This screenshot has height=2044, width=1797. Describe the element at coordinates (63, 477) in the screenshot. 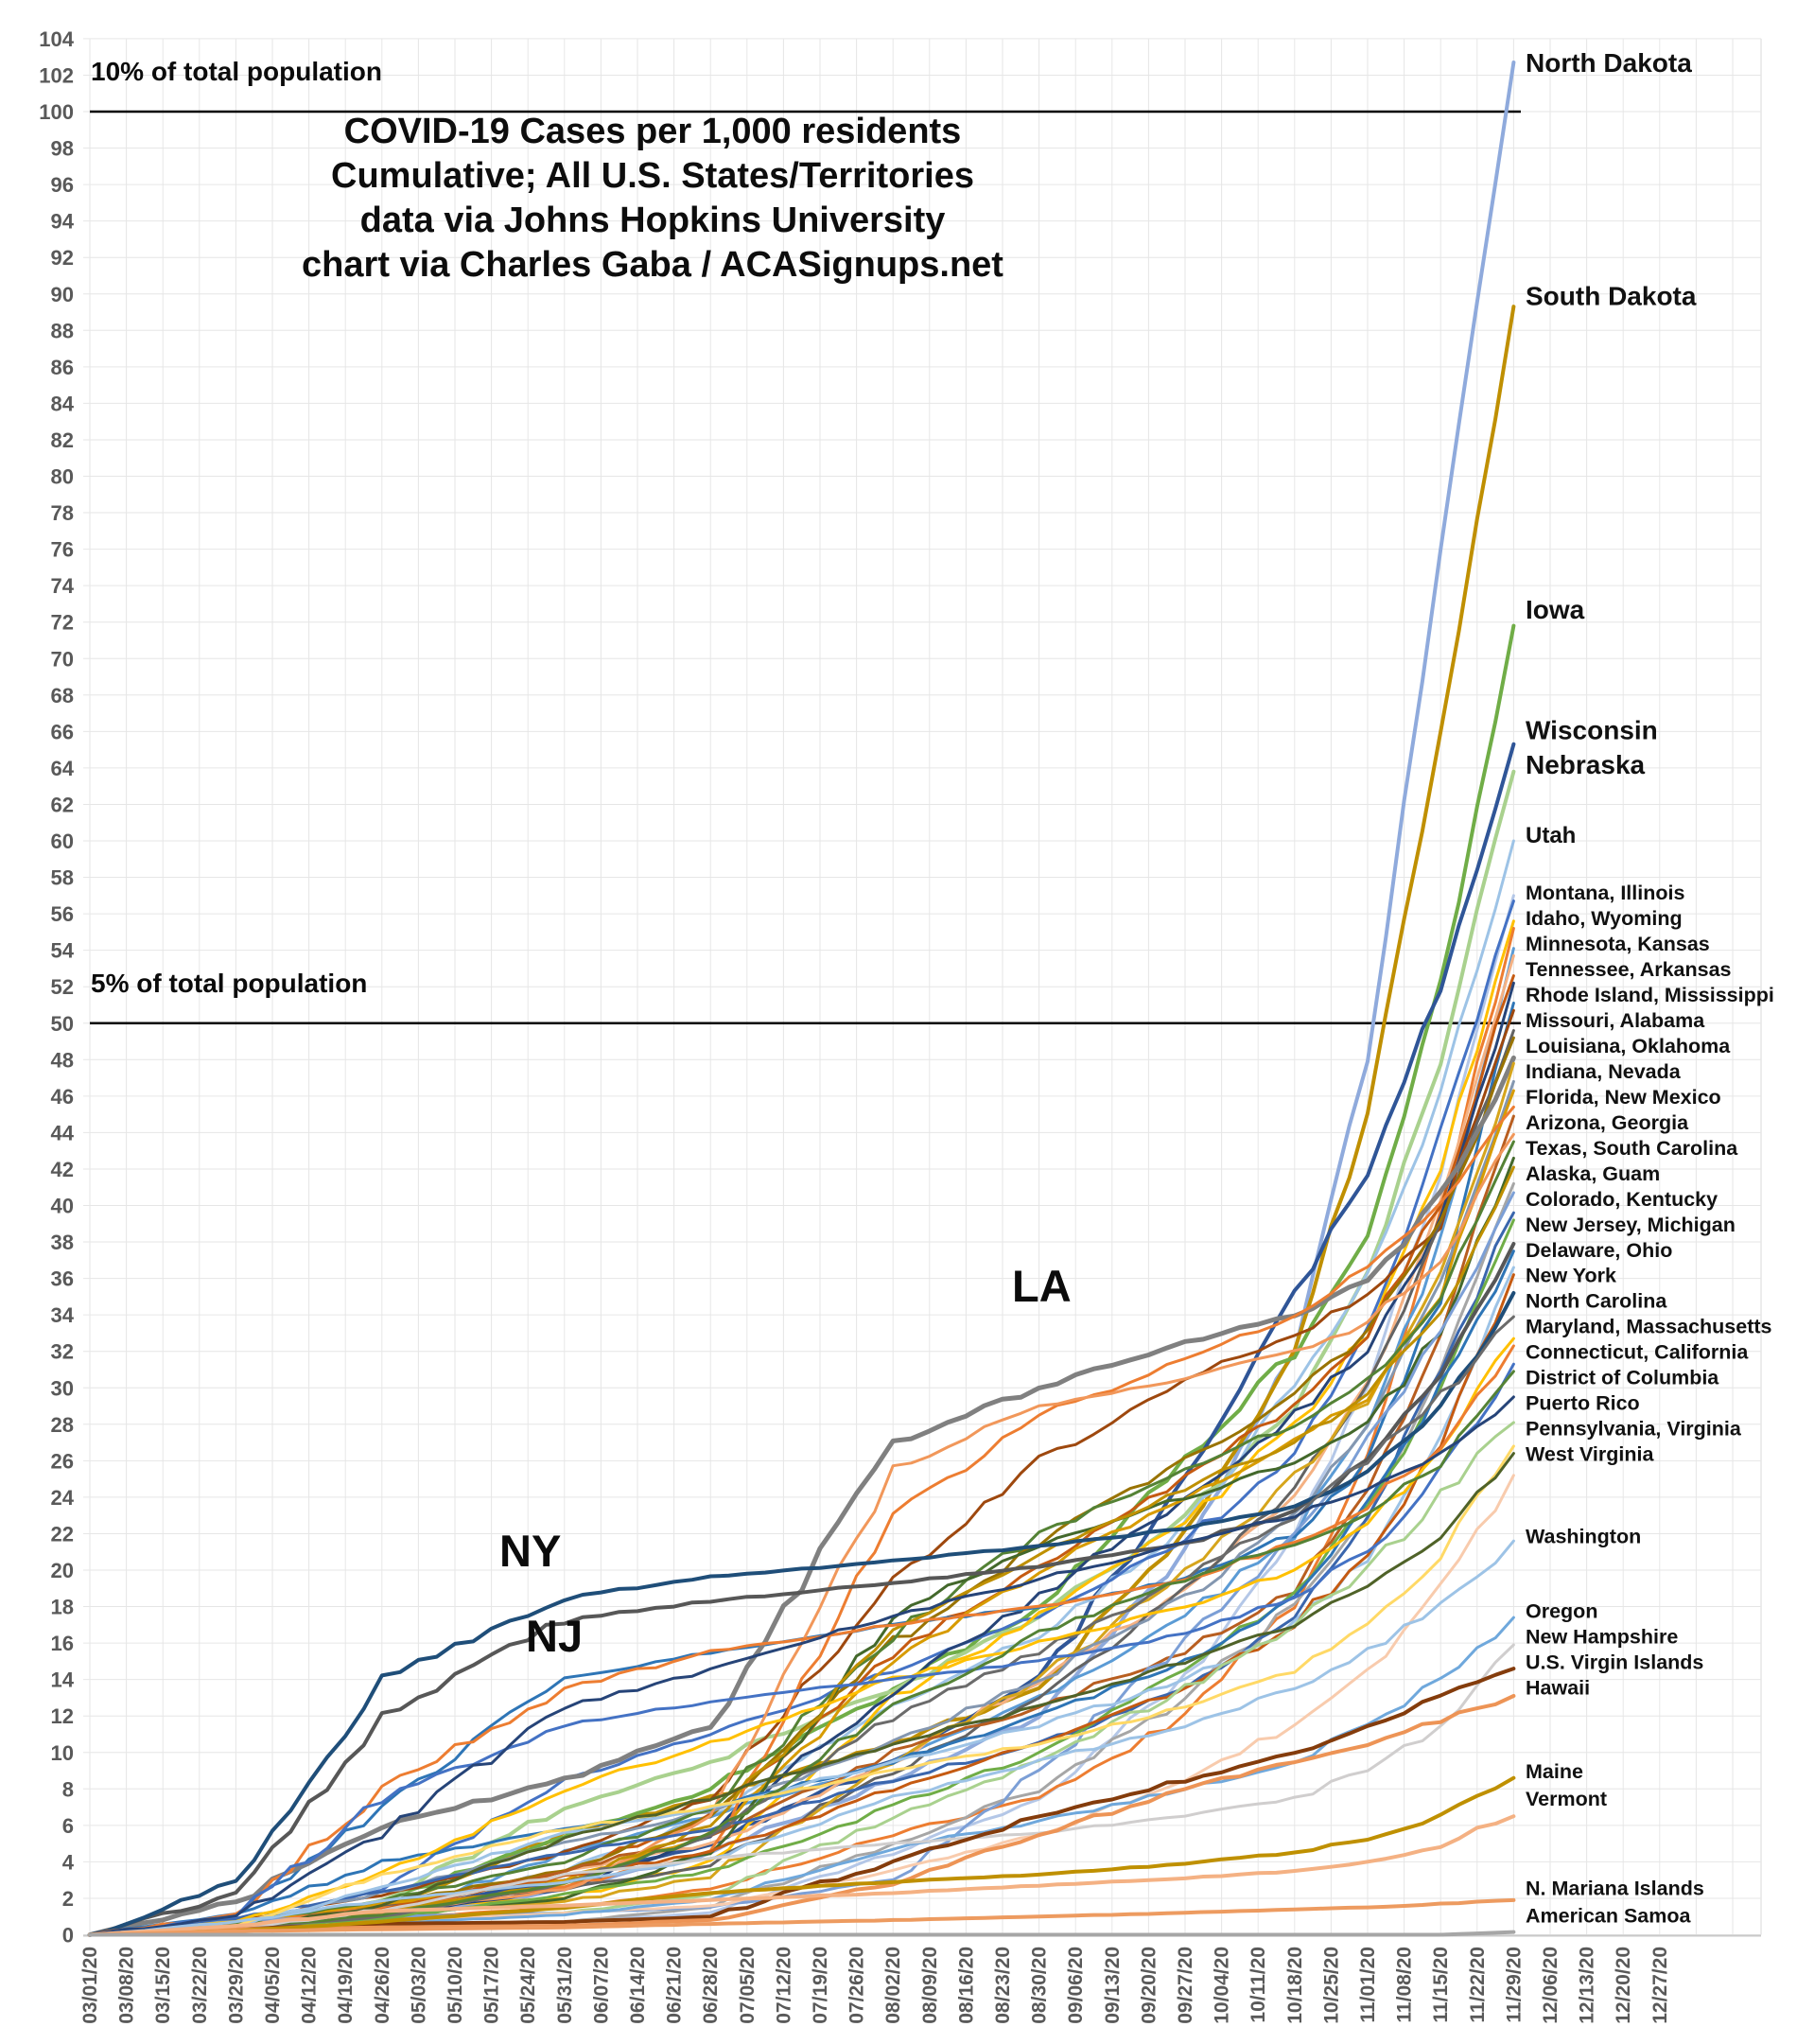

I see `y-tick-label: 80` at that location.